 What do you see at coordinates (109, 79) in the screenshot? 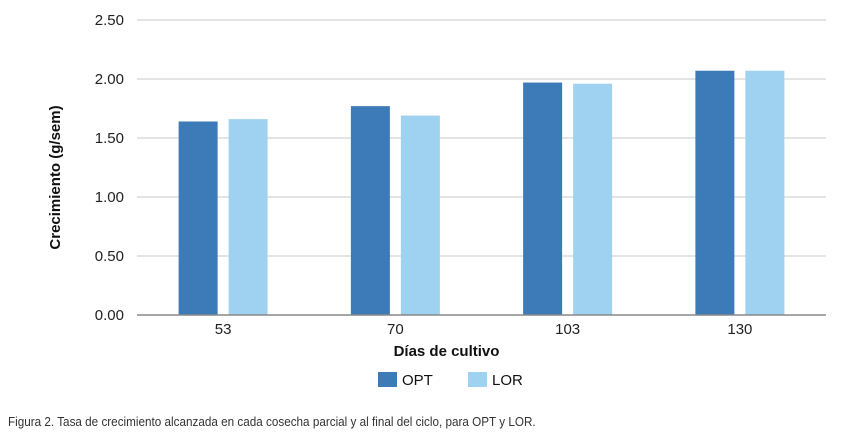
I see `y-tick-label: 2.00` at bounding box center [109, 79].